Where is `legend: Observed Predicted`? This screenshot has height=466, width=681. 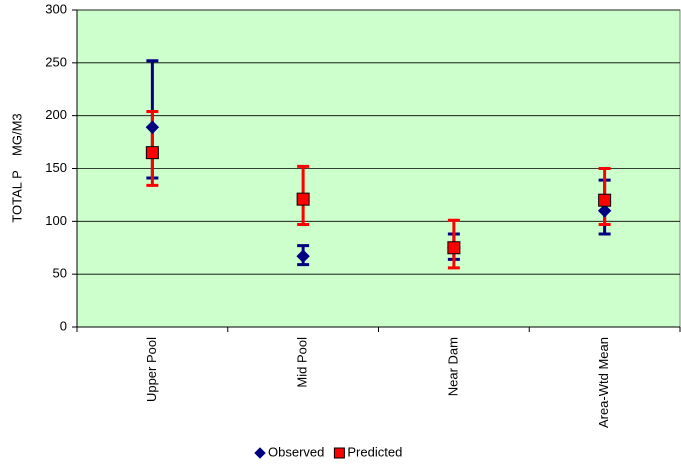
legend: Observed Predicted is located at coordinates (328, 451).